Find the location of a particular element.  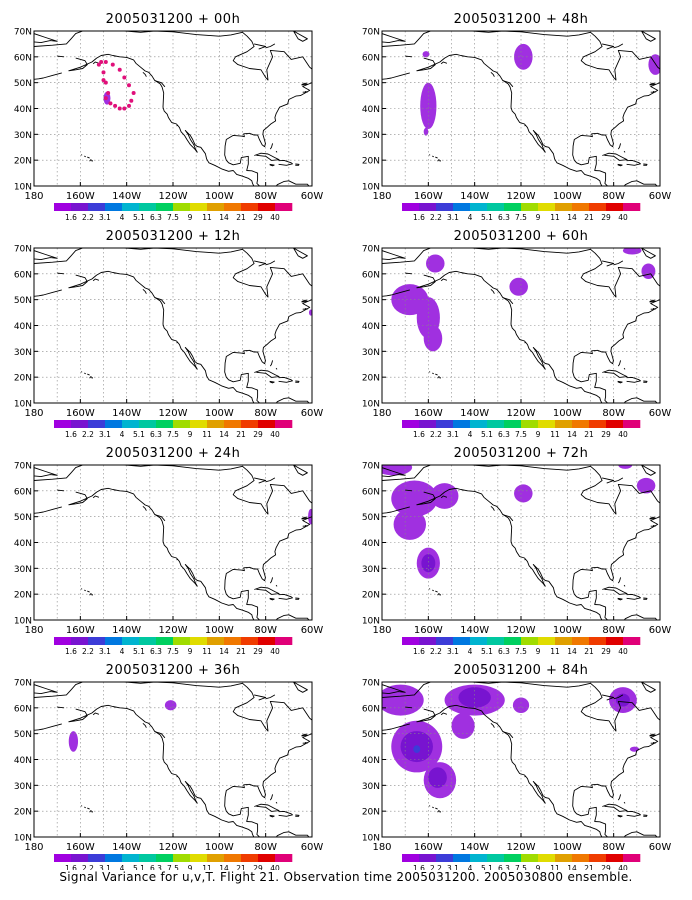

panel-title: 2005031200 + 48h is located at coordinates (521, 19).